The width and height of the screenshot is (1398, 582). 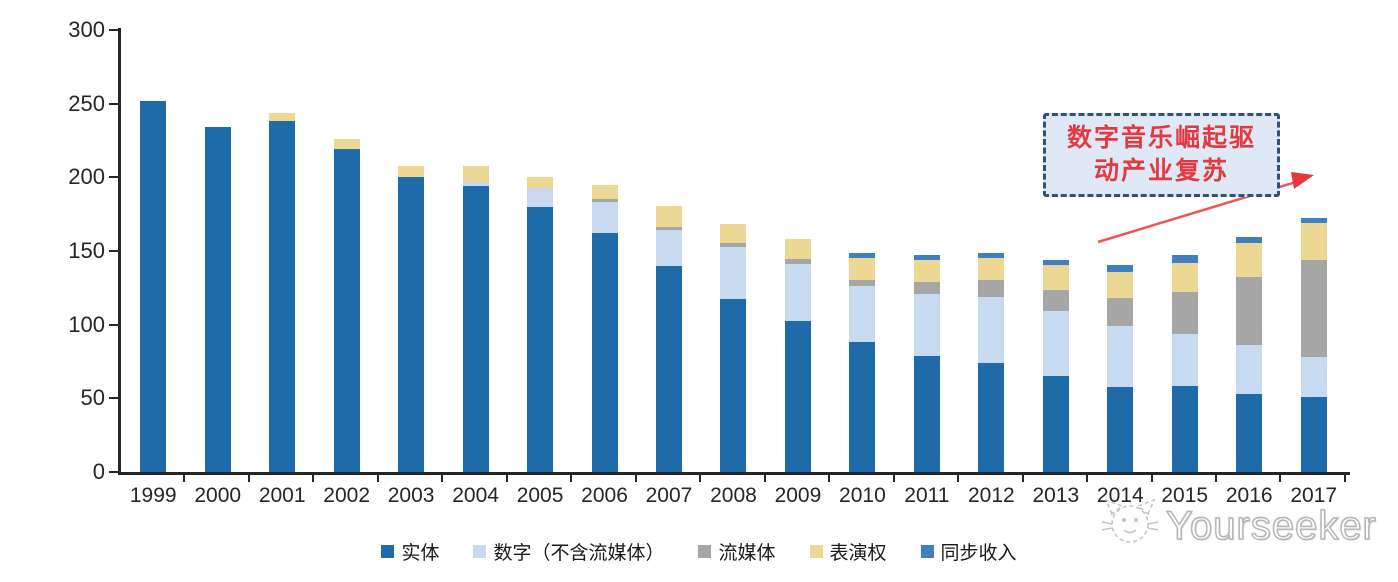 I want to click on bar-segment-2015-实体, so click(x=1184, y=428).